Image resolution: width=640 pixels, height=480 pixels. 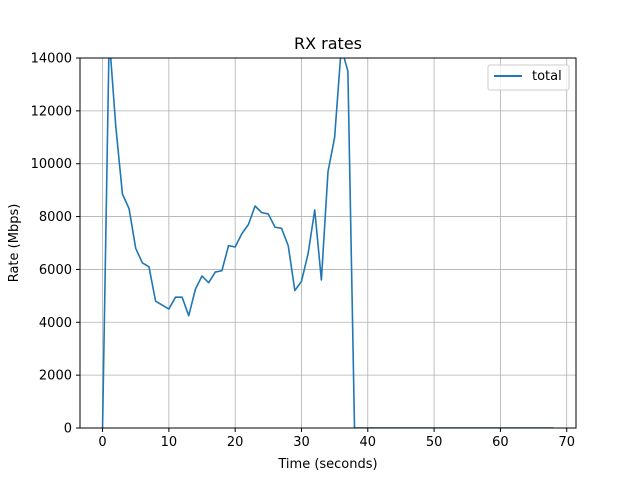 What do you see at coordinates (14, 243) in the screenshot?
I see `y-axis-label: Rate (Mbps)` at bounding box center [14, 243].